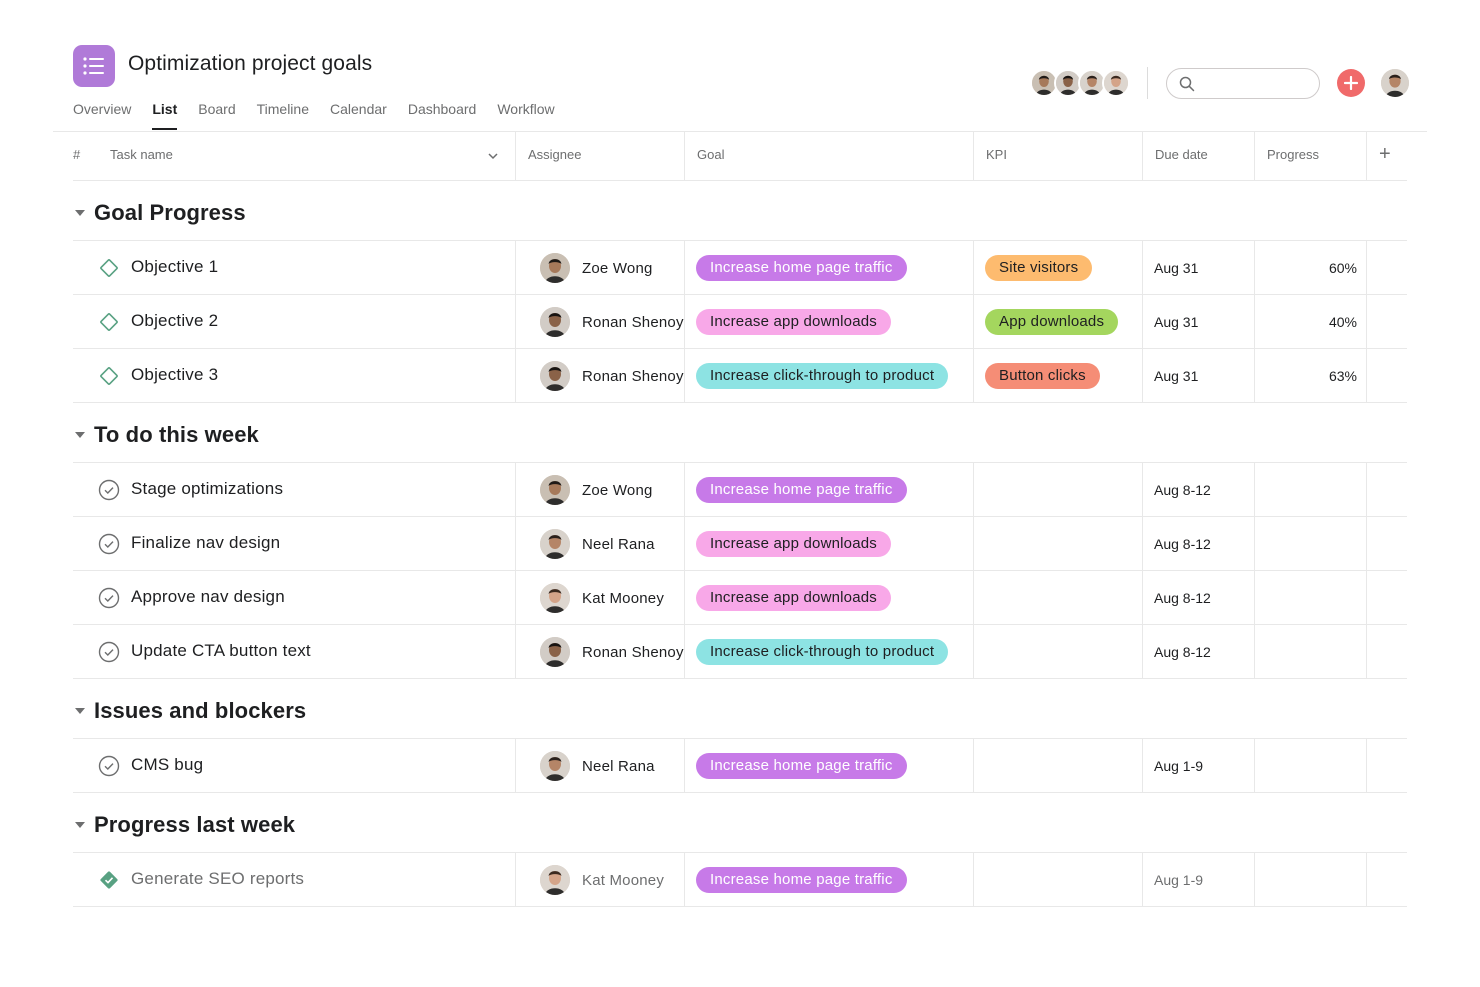 The image size is (1480, 987). What do you see at coordinates (102, 109) in the screenshot?
I see `tab-overview: Overview` at bounding box center [102, 109].